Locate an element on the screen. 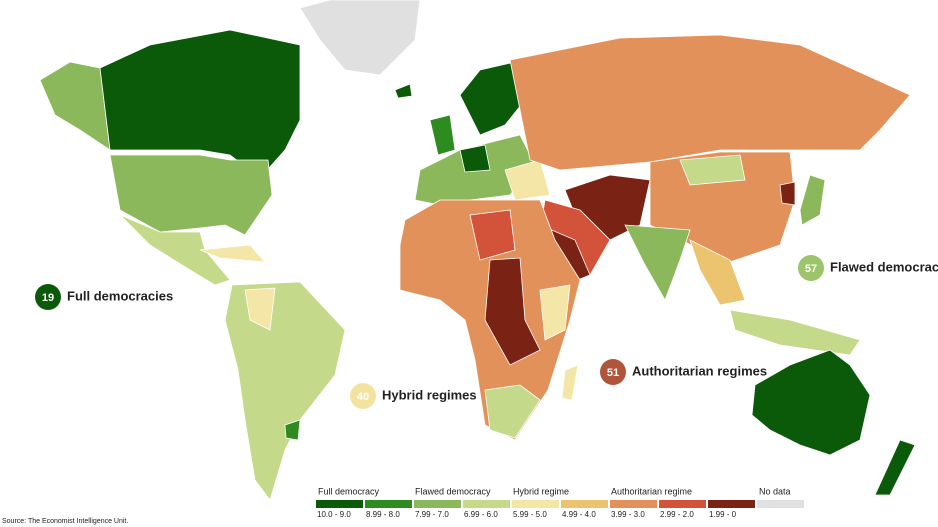 This screenshot has width=938, height=527. india is located at coordinates (657, 262).